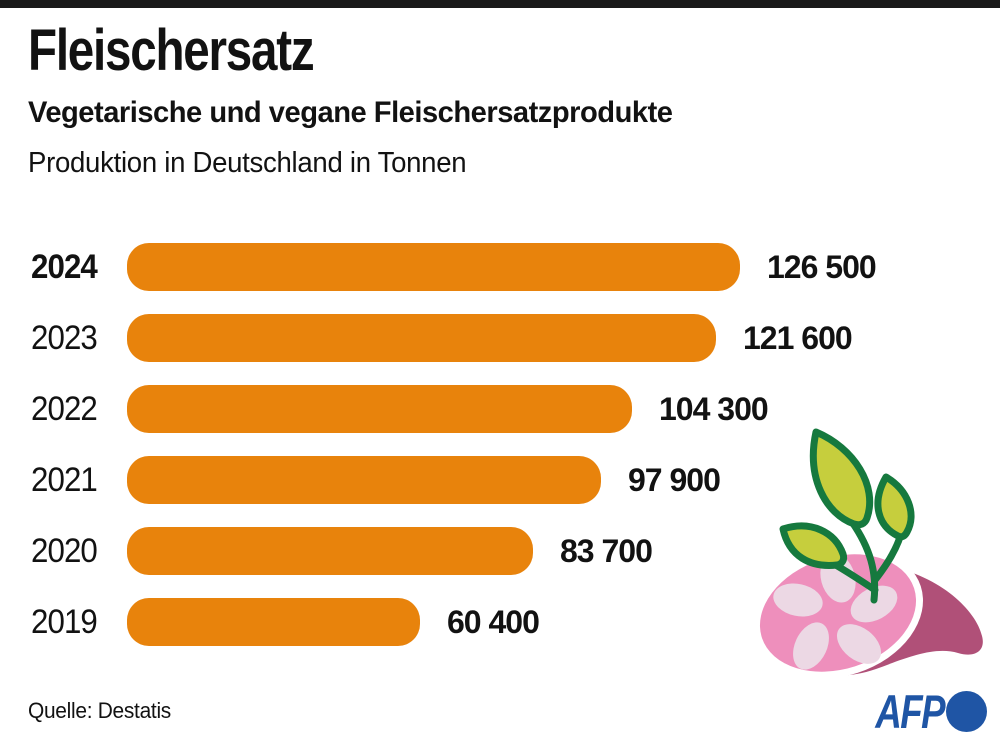 Image resolution: width=1000 pixels, height=745 pixels. What do you see at coordinates (64, 267) in the screenshot?
I see `year-label: 2024` at bounding box center [64, 267].